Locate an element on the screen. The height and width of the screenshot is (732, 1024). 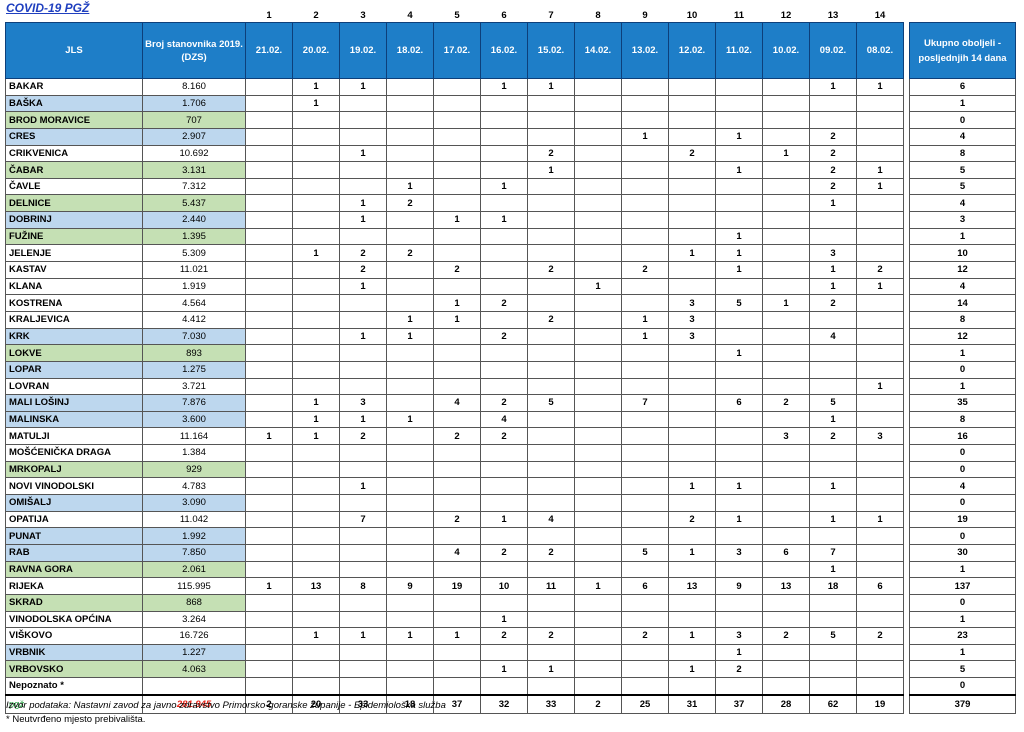
day-cell: 4 is located at coordinates (833, 336).